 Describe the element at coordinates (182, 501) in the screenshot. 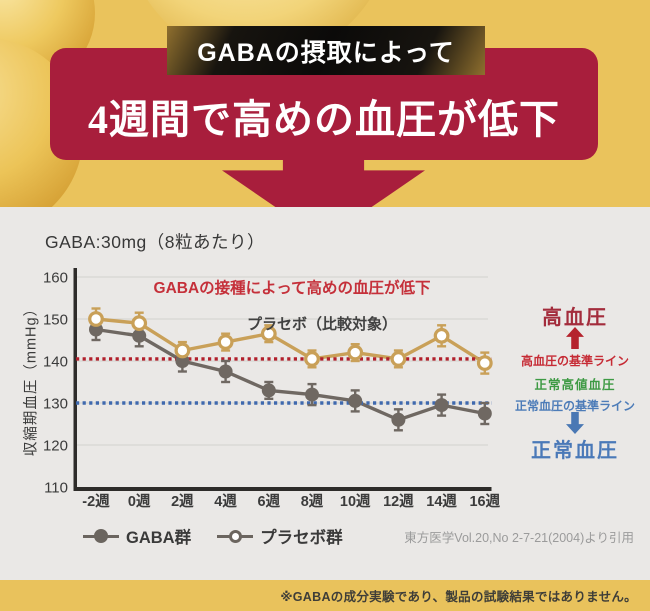

I see `svg-text: 2週` at that location.